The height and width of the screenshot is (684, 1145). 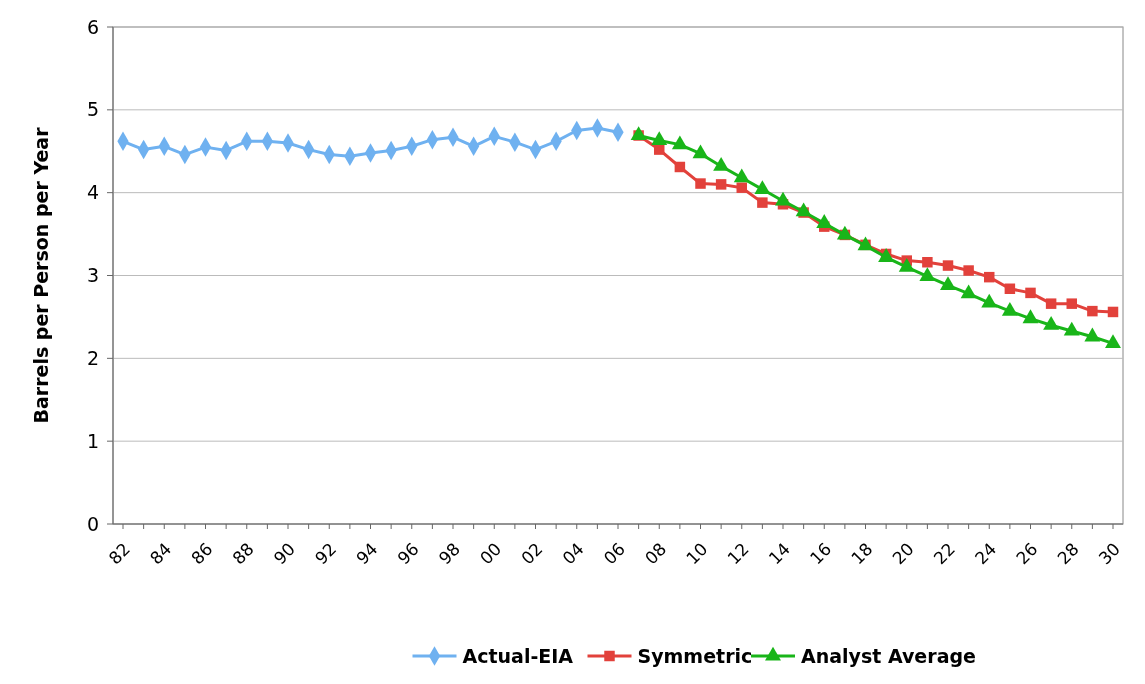 I want to click on x-tick-label: 16, so click(x=820, y=553).